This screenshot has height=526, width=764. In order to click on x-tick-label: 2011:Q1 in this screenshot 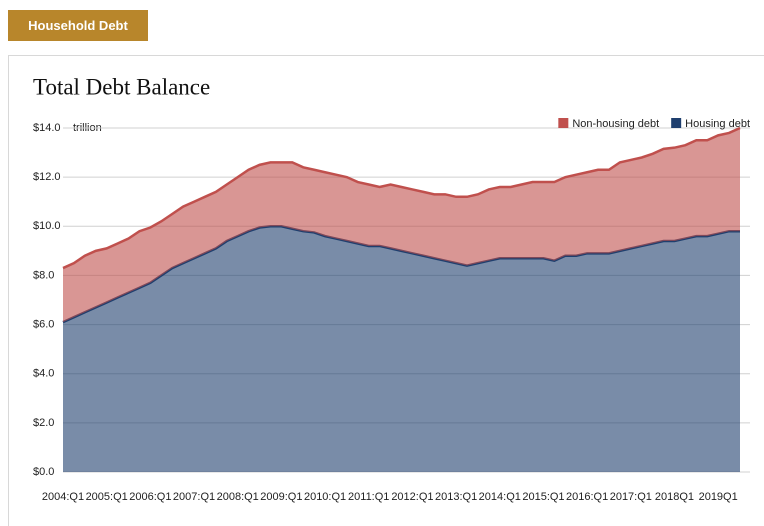, I will do `click(368, 497)`.